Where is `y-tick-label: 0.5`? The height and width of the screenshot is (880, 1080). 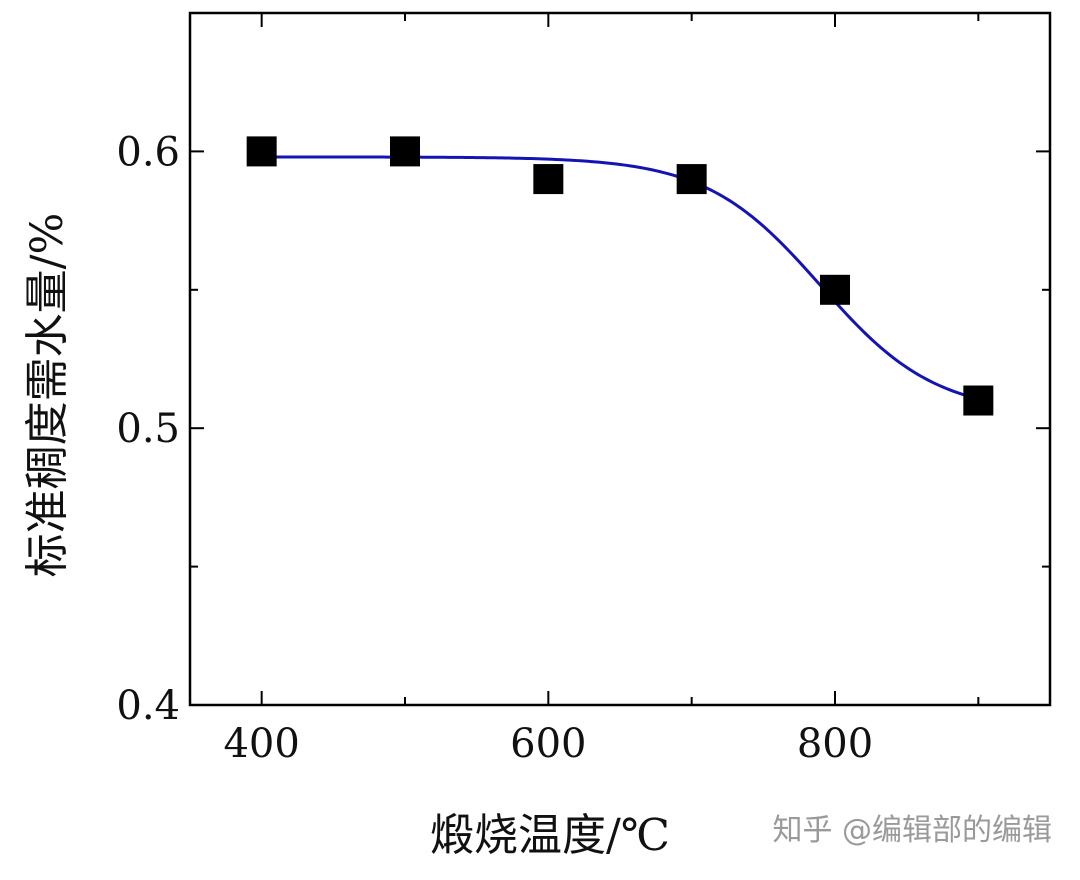 y-tick-label: 0.5 is located at coordinates (148, 429).